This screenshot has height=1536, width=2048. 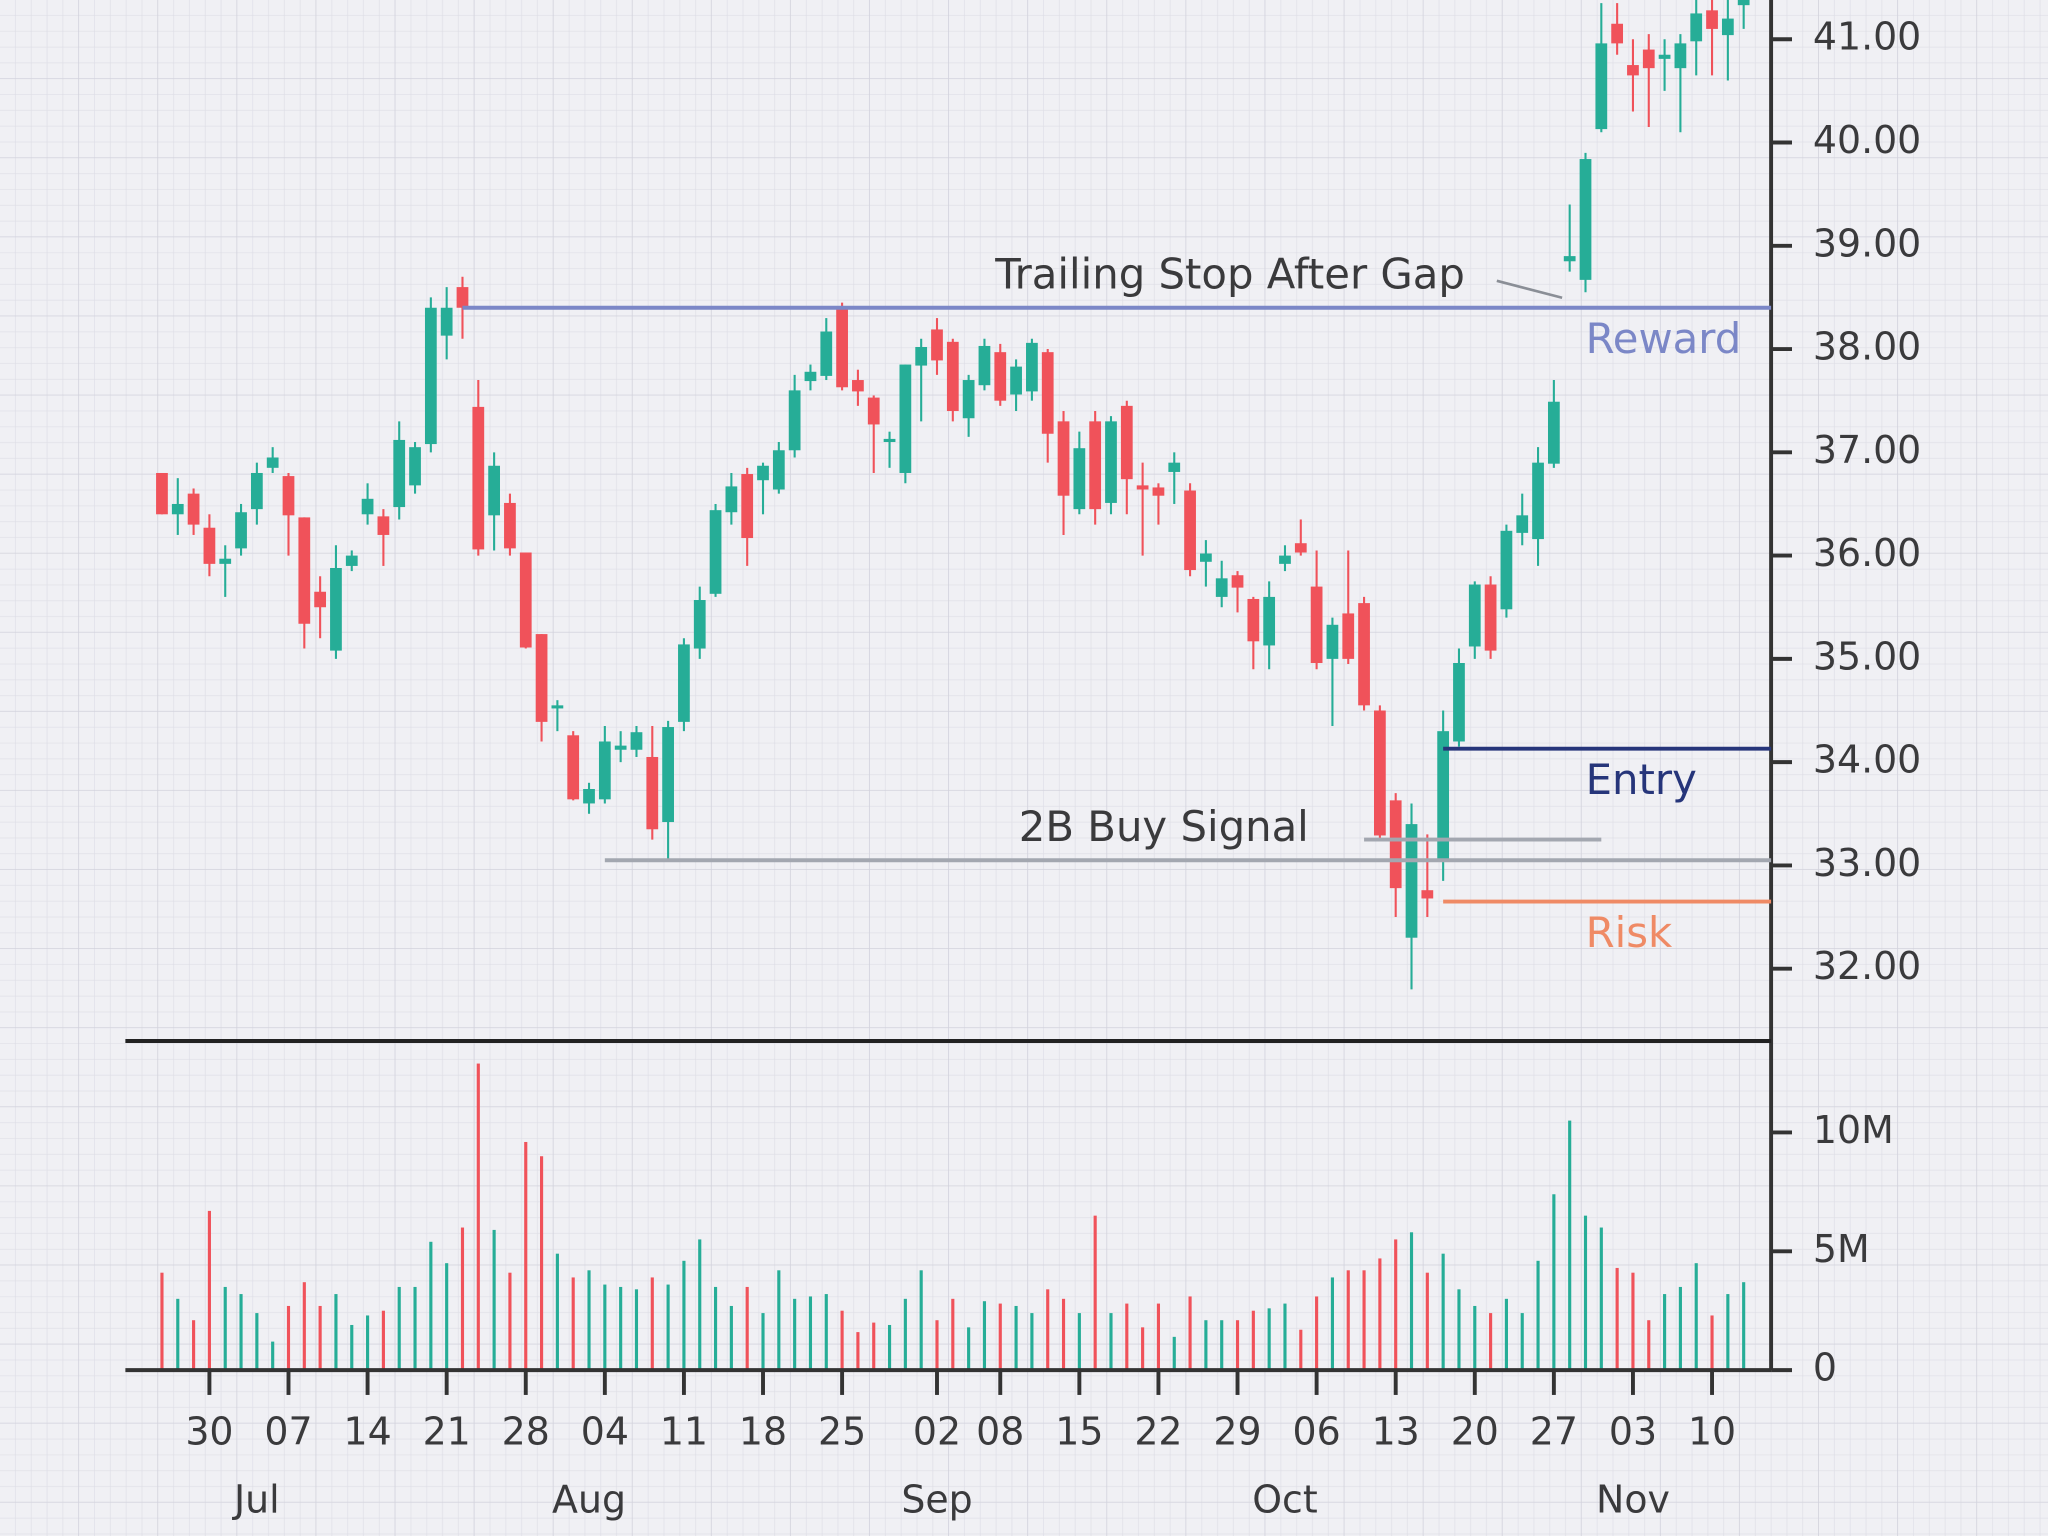 What do you see at coordinates (256, 1500) in the screenshot?
I see `month-label: Jul` at bounding box center [256, 1500].